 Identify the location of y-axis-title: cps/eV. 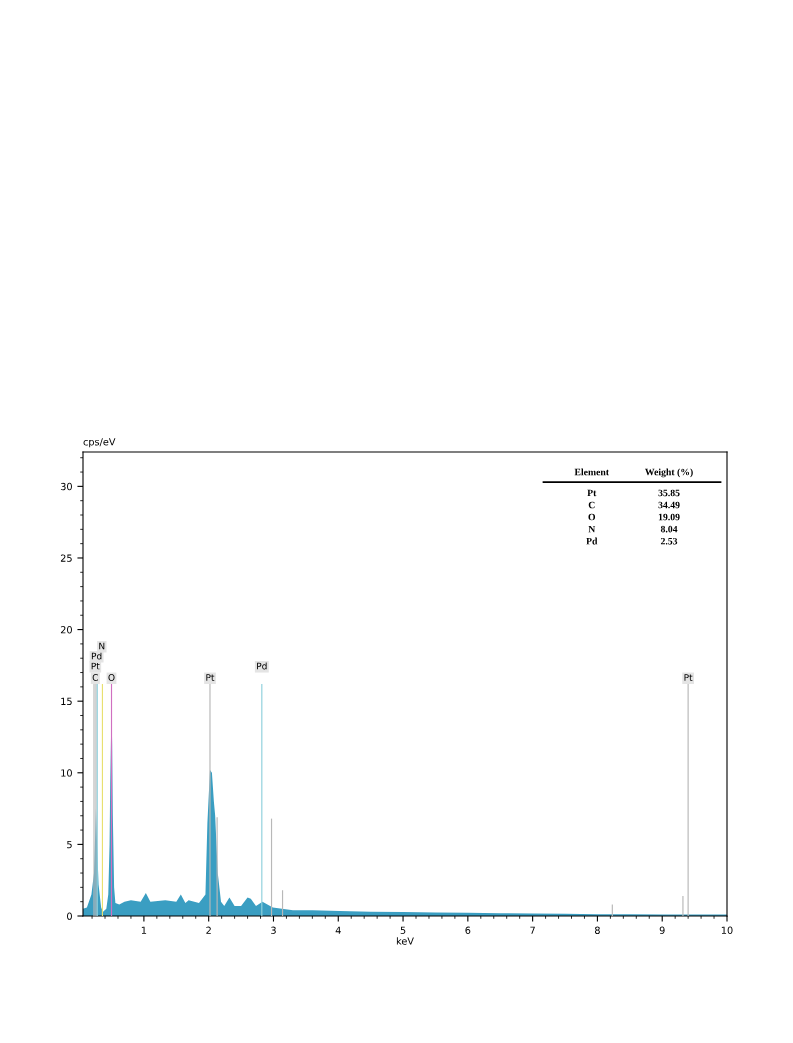
(99, 443).